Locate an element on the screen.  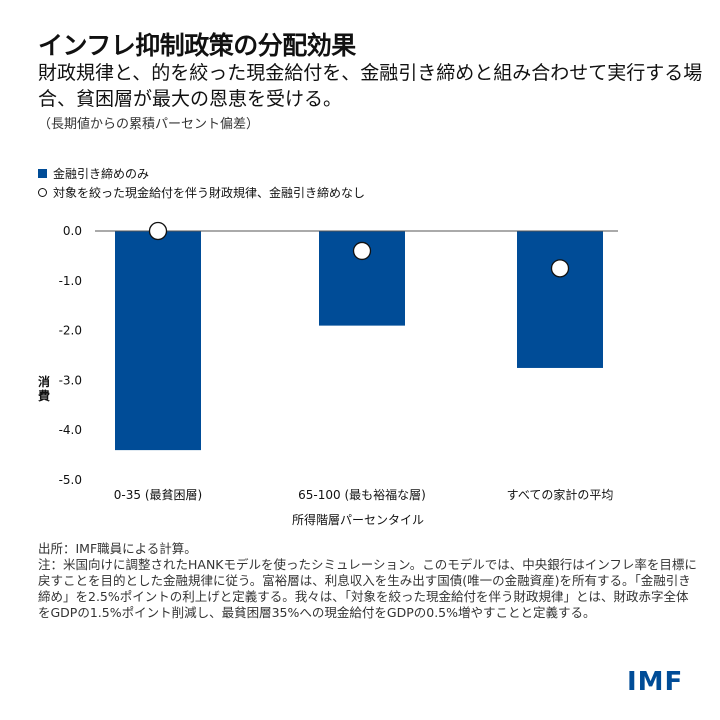
legend-label: 金融引き締めのみ is located at coordinates (101, 174).